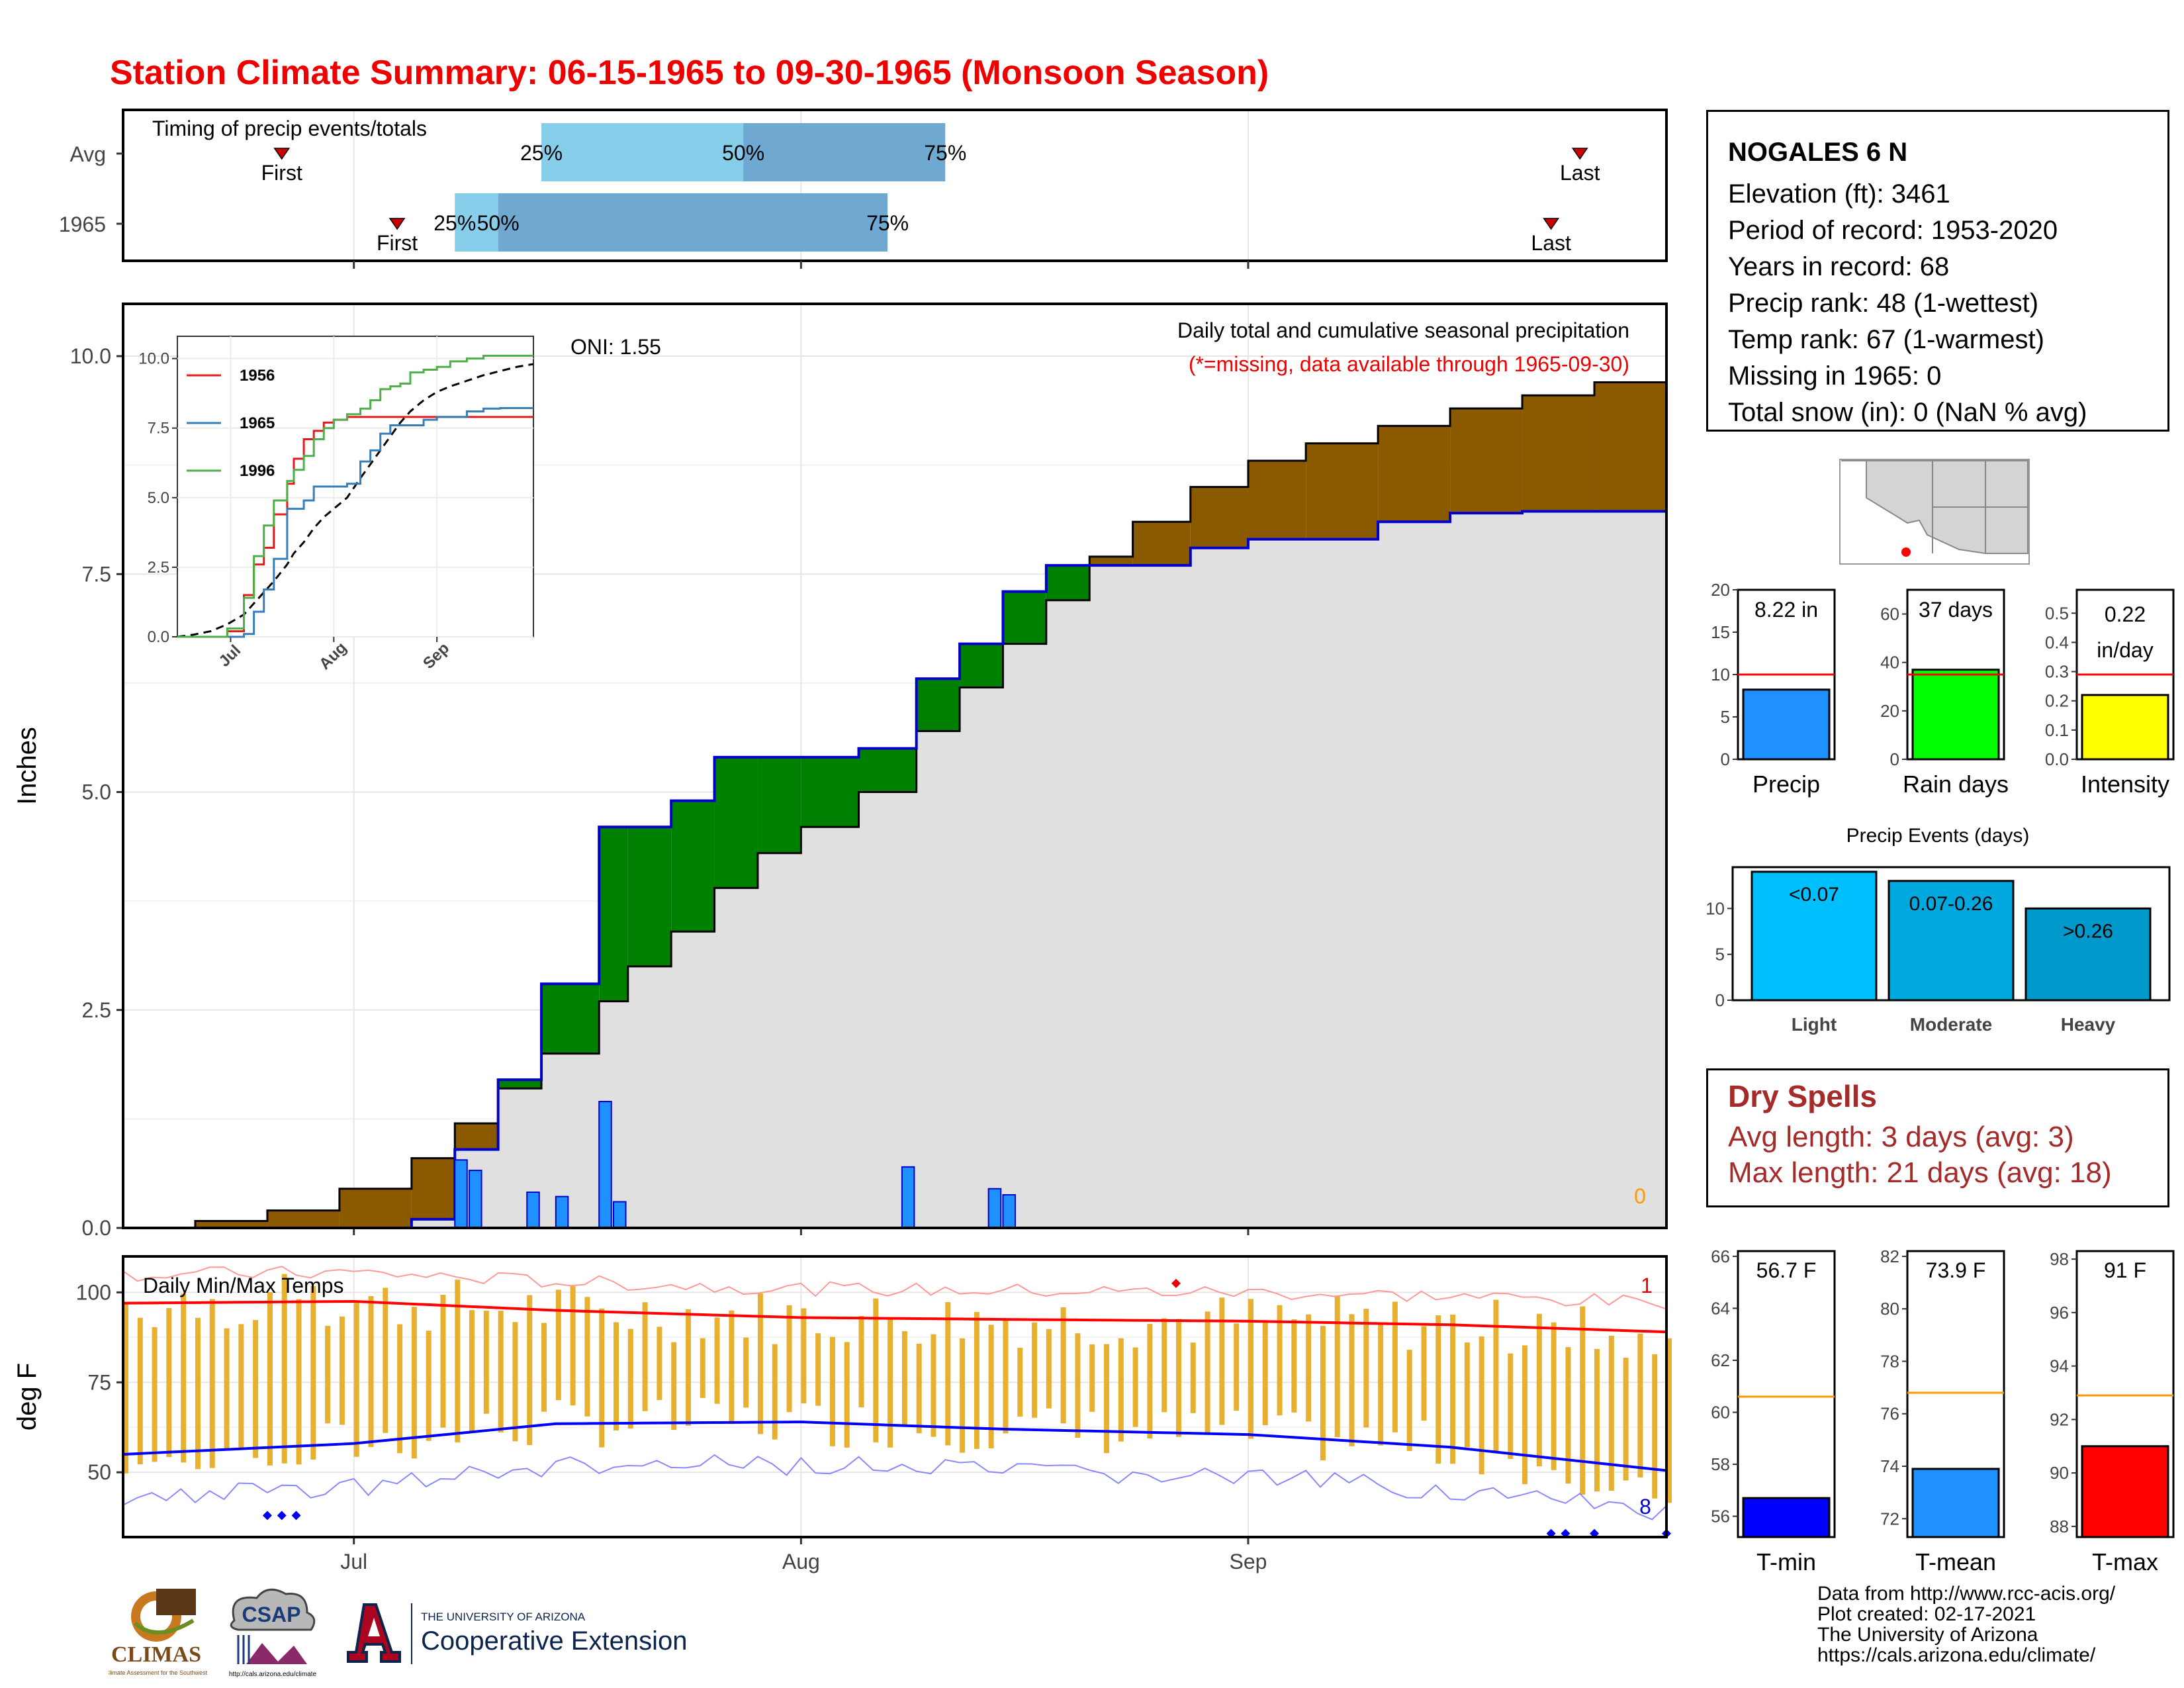  Describe the element at coordinates (1786, 1270) in the screenshot. I see `temp-value-text: 56.7 F` at that location.